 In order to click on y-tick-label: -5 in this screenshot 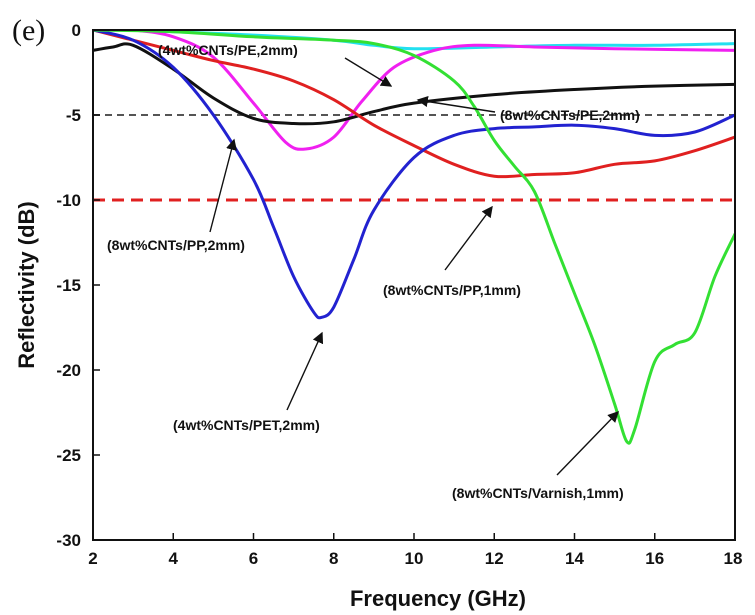, I will do `click(73, 115)`.